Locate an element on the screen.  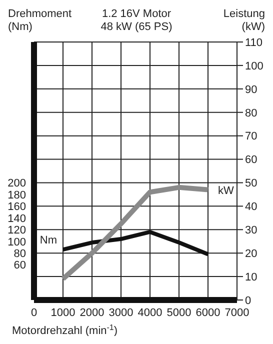
x-tick-label: 7000 is located at coordinates (237, 312).